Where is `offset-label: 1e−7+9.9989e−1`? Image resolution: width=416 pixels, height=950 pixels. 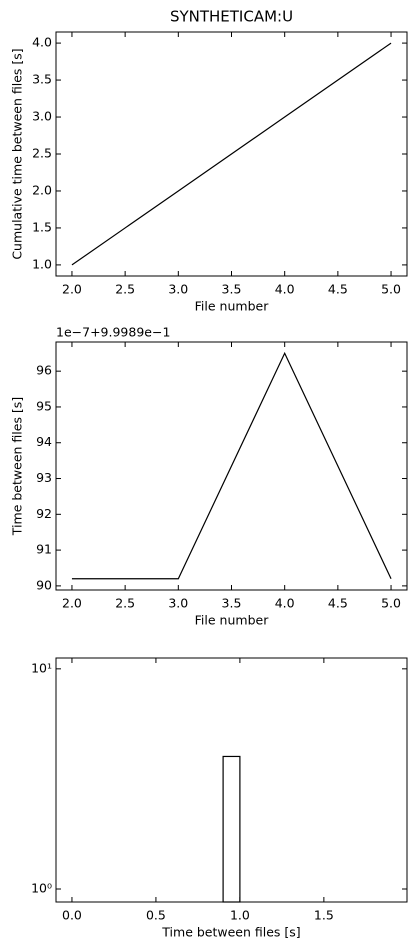
offset-label: 1e−7+9.9989e−1 is located at coordinates (113, 332).